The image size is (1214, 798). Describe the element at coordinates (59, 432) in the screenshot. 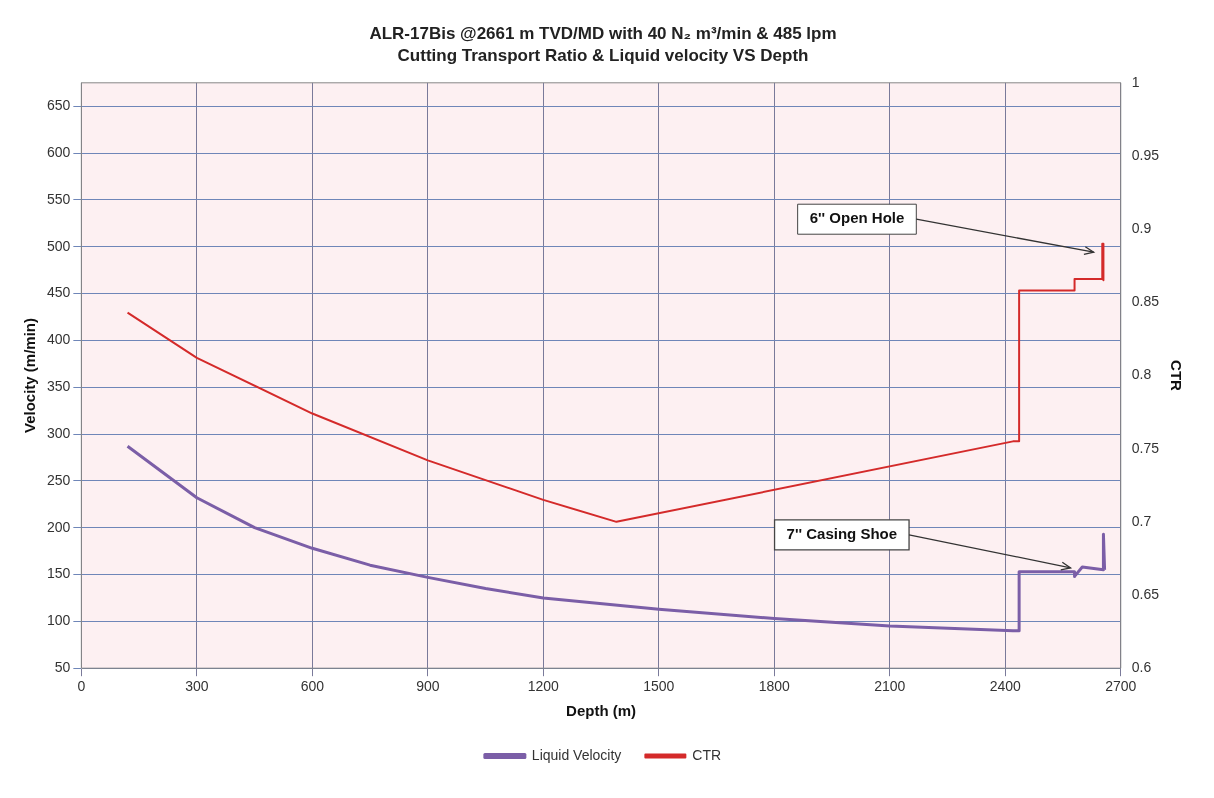

I see `y-tick-label: 300` at that location.